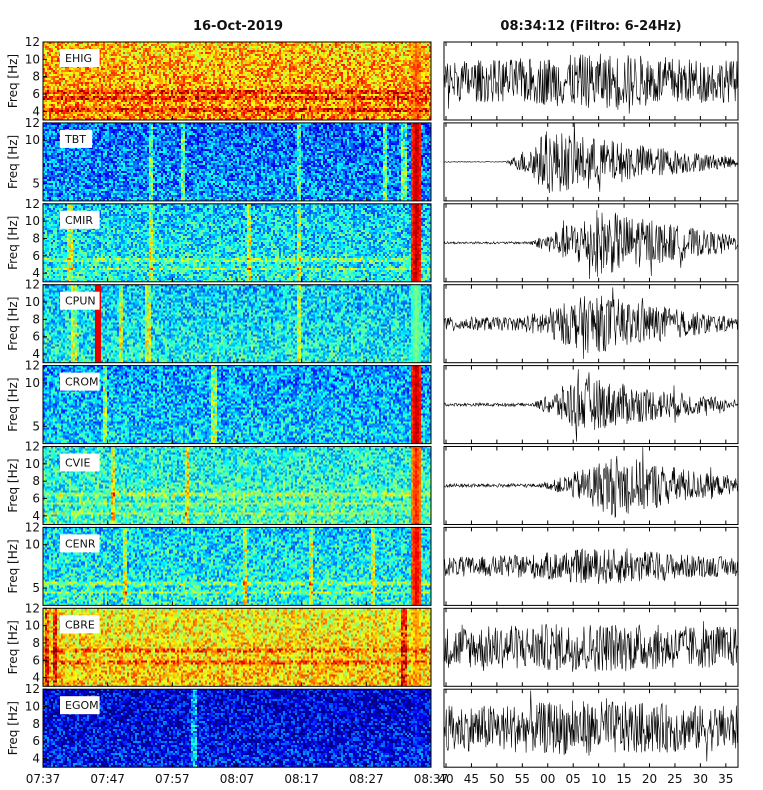 The image size is (763, 790). I want to click on x-tick-label: 07:47, so click(107, 779).